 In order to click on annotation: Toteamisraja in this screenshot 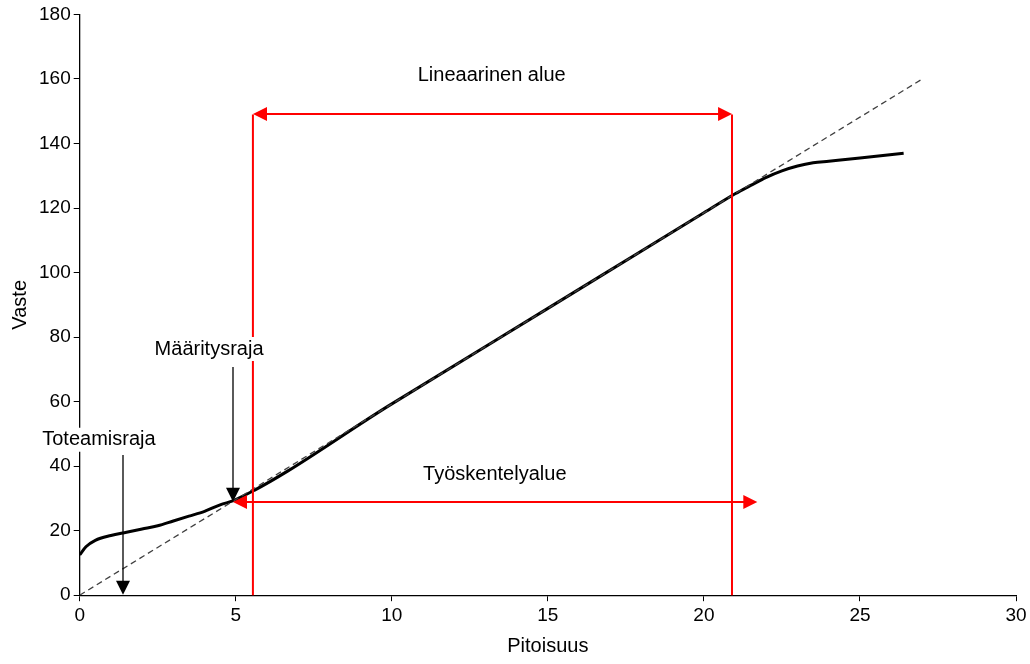, I will do `click(99, 438)`.